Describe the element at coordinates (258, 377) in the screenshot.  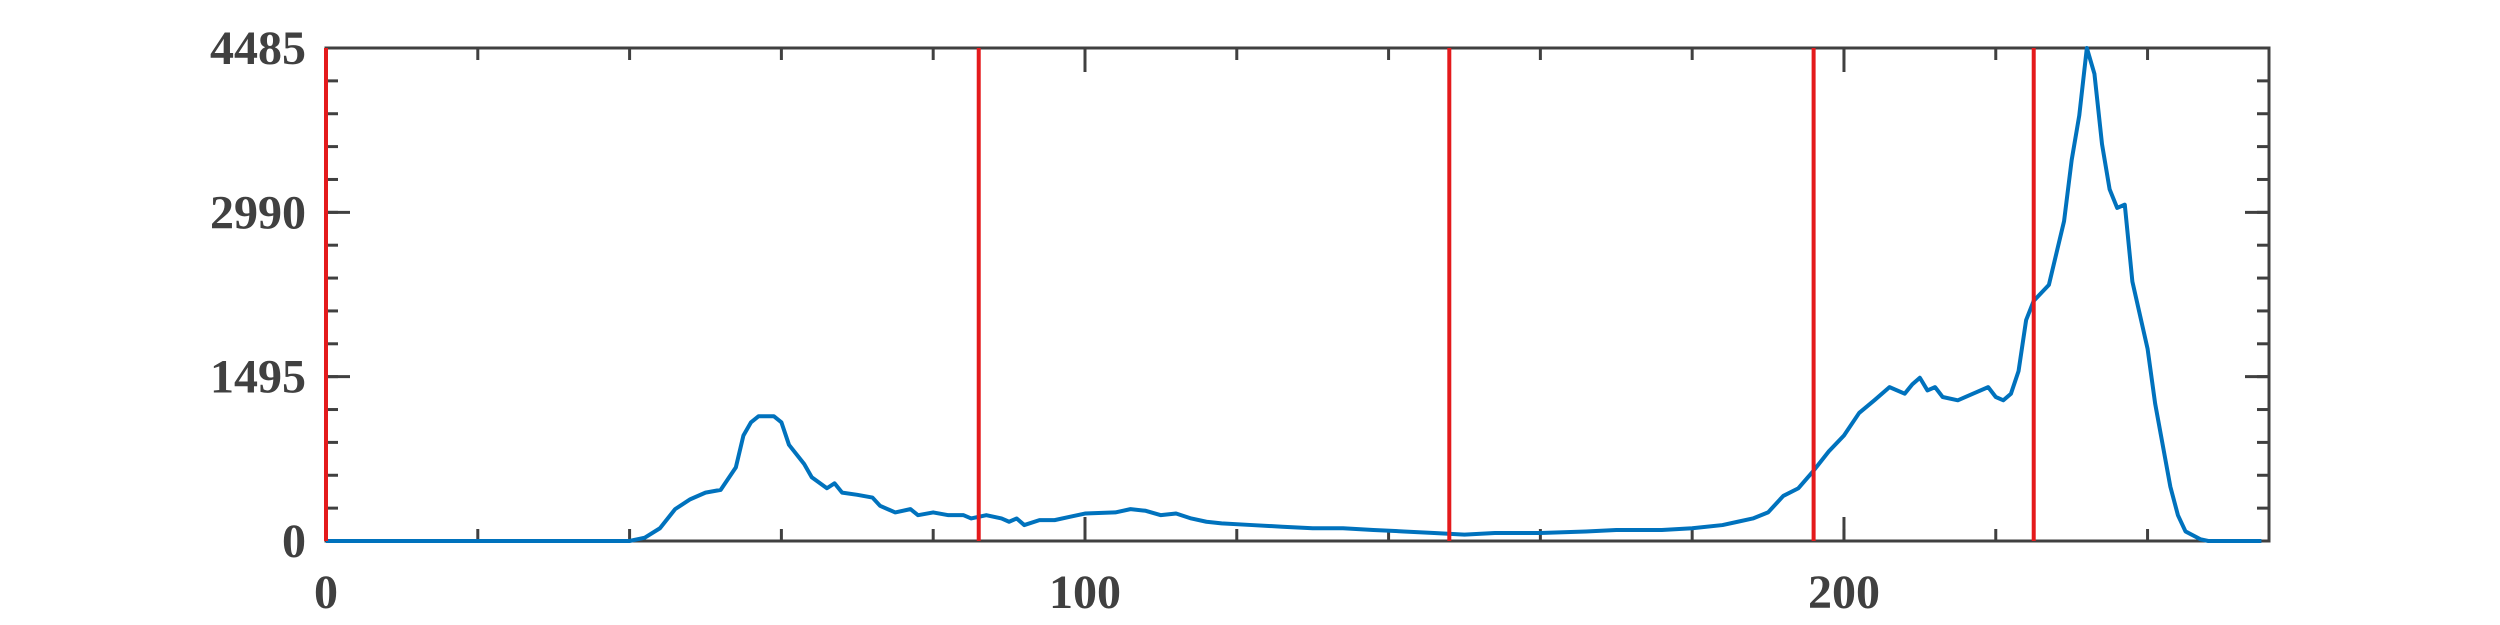
I see `y-tick-label: 1495` at that location.